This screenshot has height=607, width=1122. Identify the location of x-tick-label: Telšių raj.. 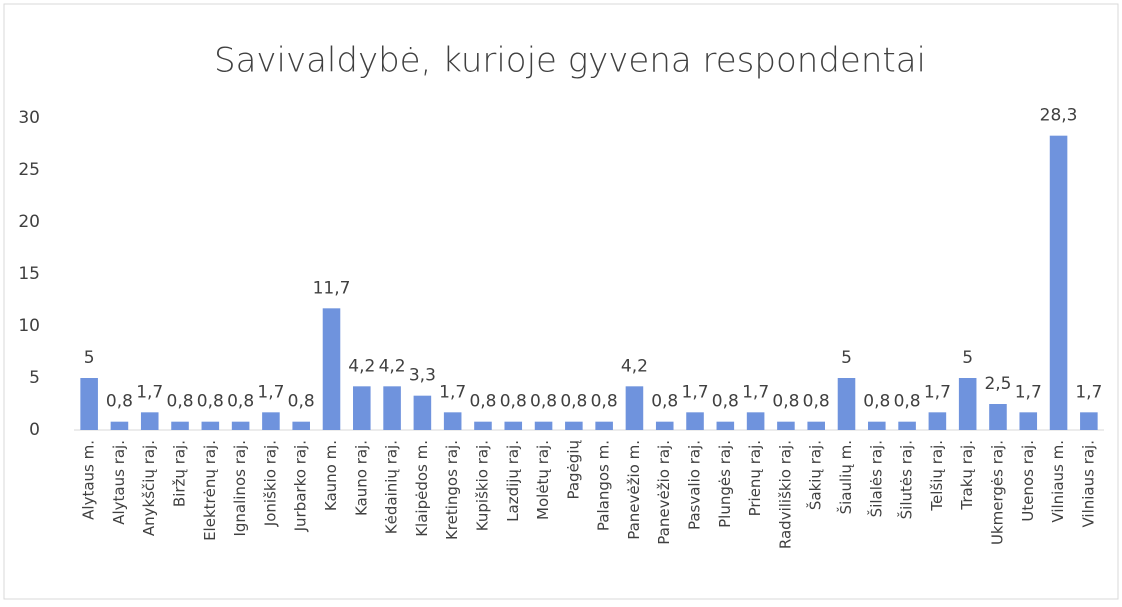
(937, 476).